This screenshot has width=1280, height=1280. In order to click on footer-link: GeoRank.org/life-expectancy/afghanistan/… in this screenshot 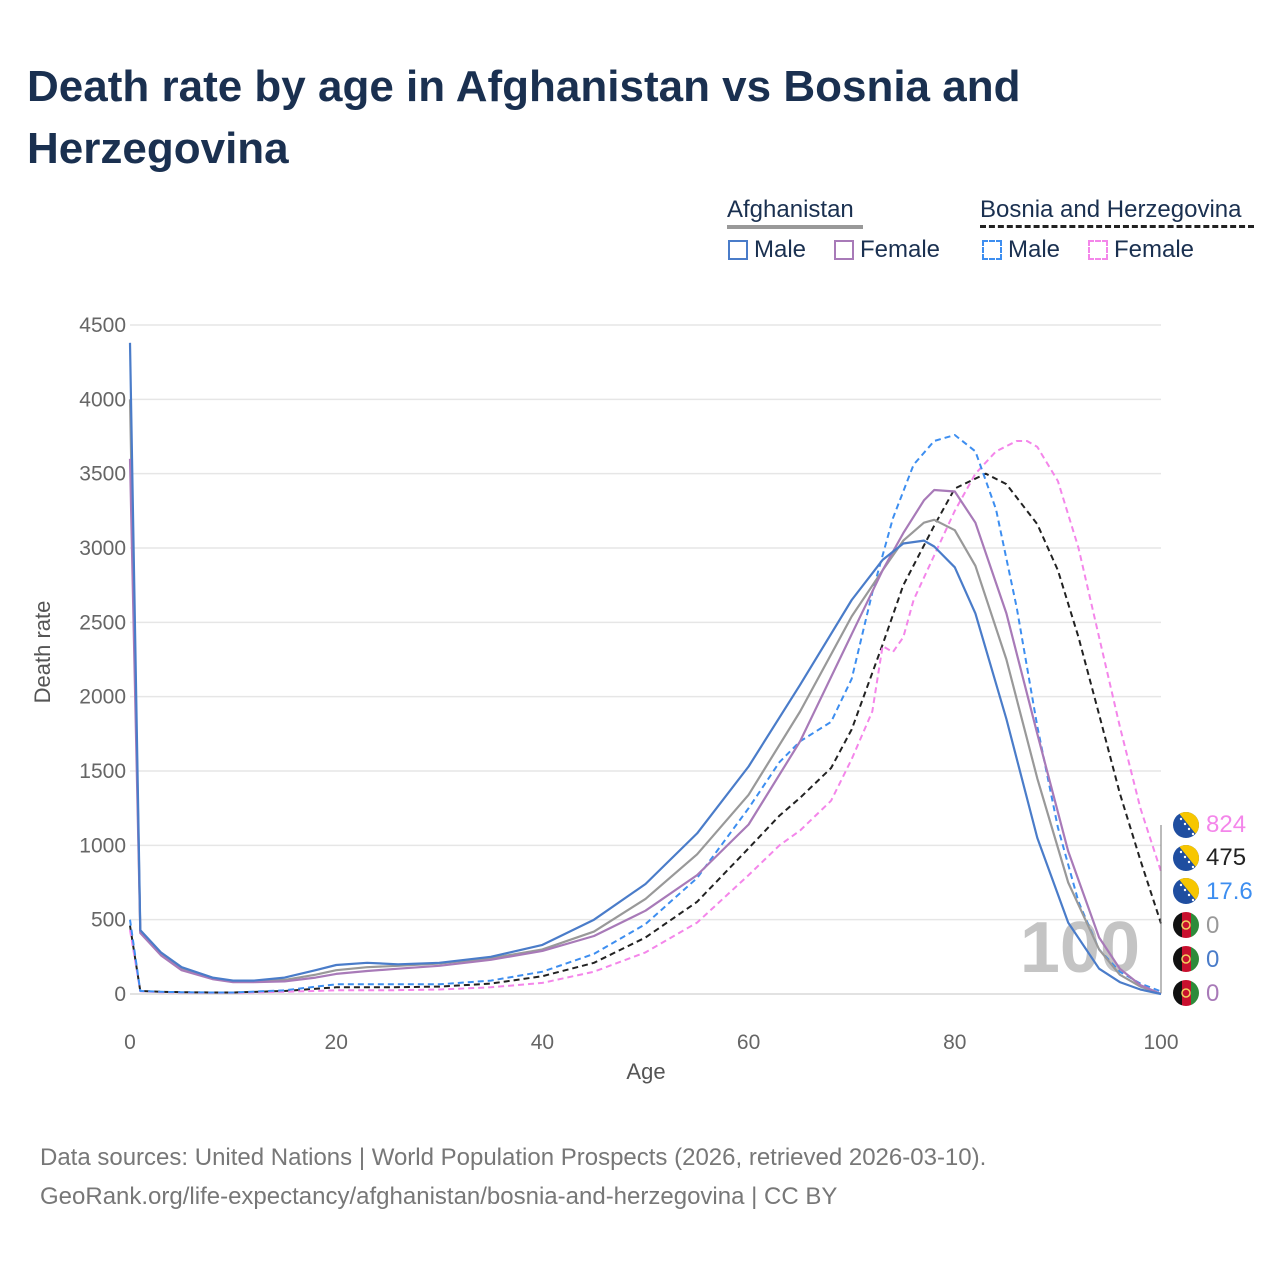, I will do `click(439, 1196)`.